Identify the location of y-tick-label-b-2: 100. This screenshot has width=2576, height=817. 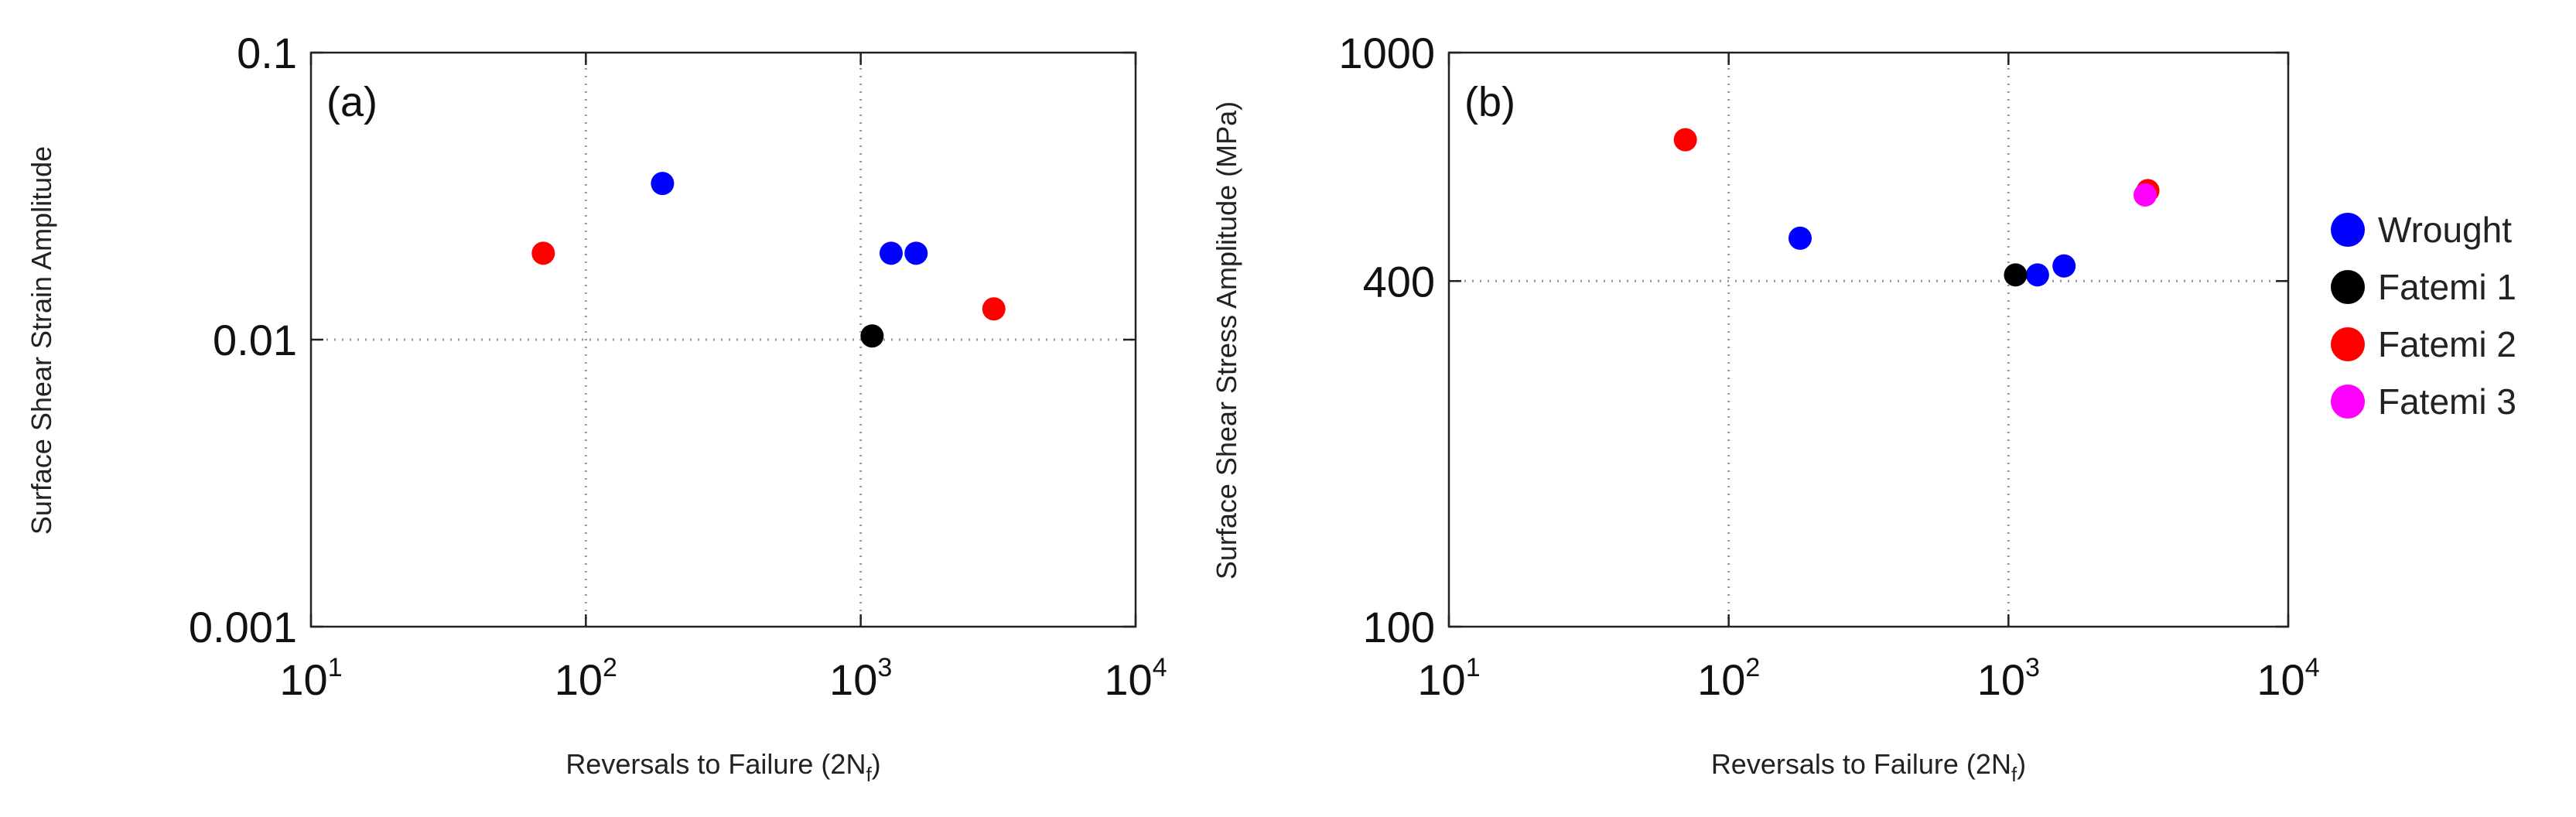
(1399, 627).